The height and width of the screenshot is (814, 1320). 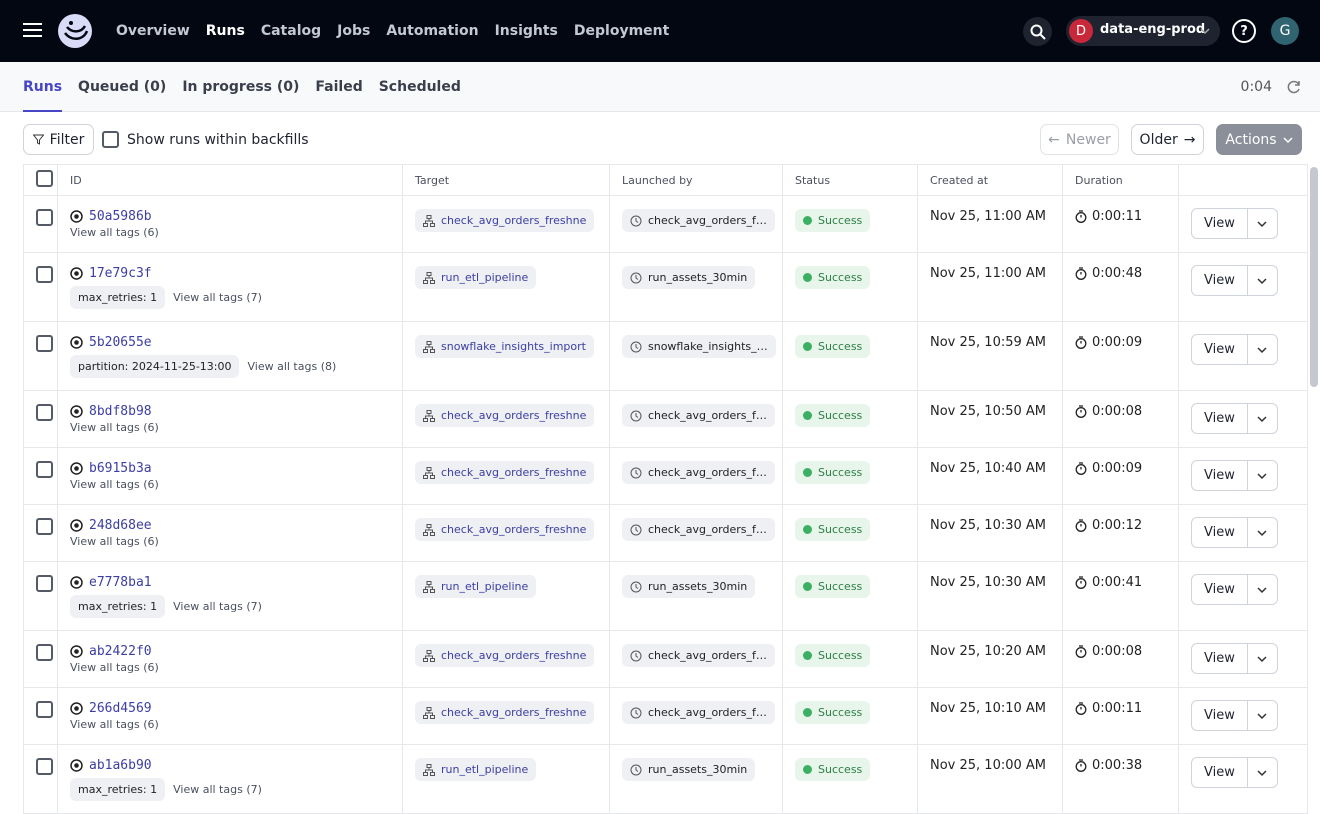 What do you see at coordinates (230, 273) in the screenshot?
I see `run-id: 17e79c3f` at bounding box center [230, 273].